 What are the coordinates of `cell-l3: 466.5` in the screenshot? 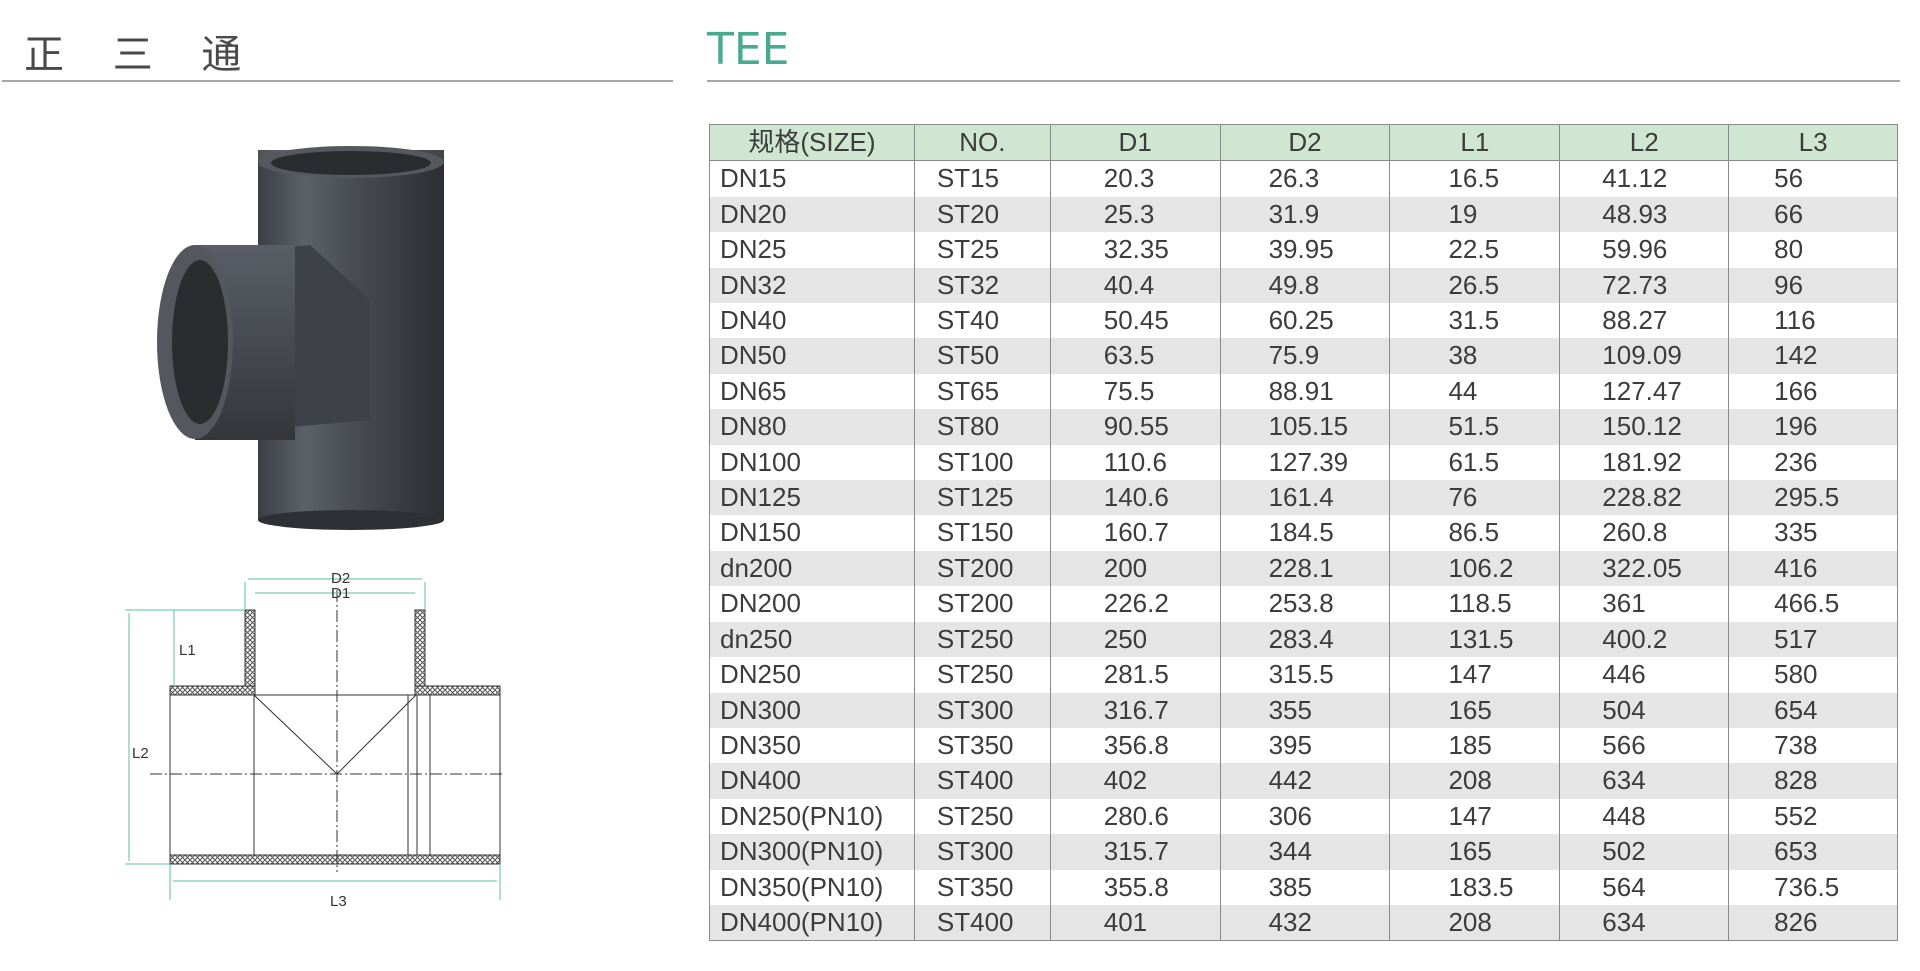 It's located at (1813, 604).